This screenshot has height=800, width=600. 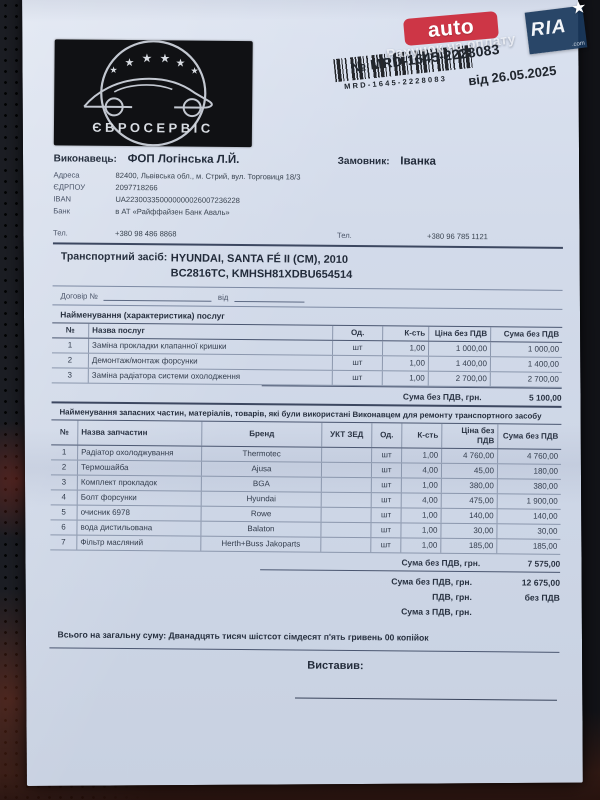 I want to click on executor-header: Виконавець: ФОП Логінська Л.Й., so click(x=196, y=159).